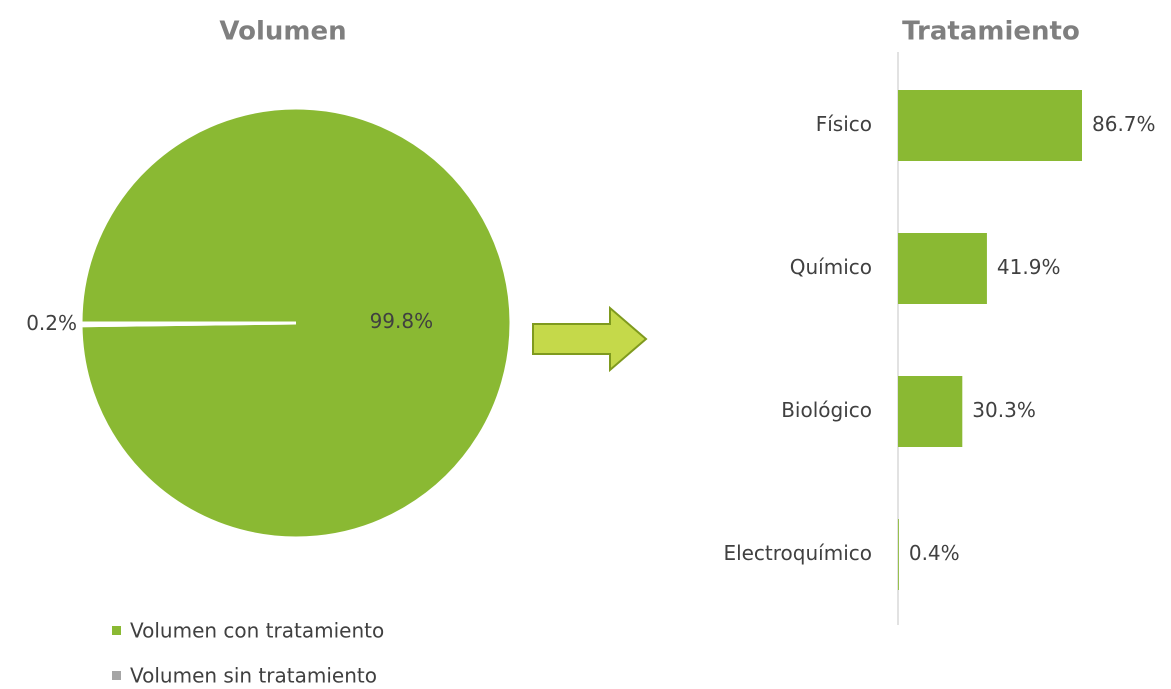 The width and height of the screenshot is (1171, 689). I want to click on legend-label: Volumen sin tratamiento, so click(253, 676).